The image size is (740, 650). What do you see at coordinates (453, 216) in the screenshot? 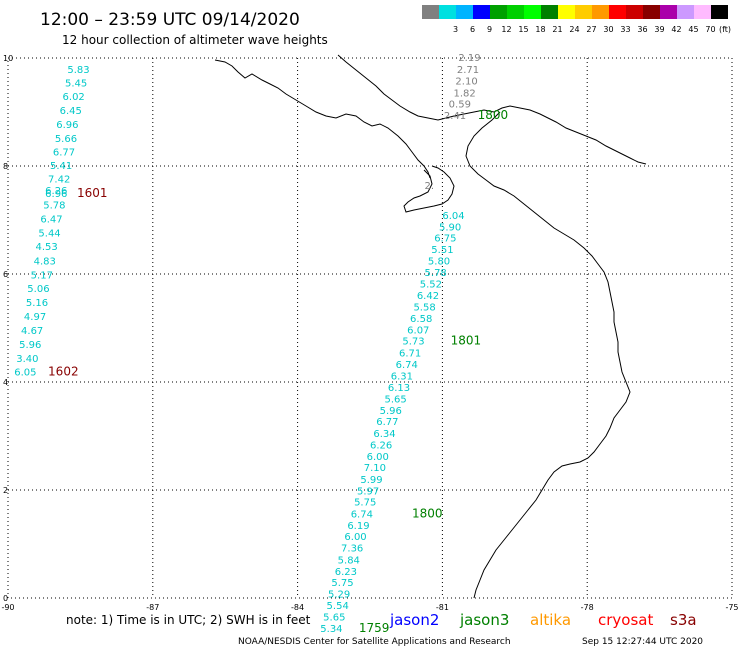
I see `wave-height-value: 6.04` at bounding box center [453, 216].